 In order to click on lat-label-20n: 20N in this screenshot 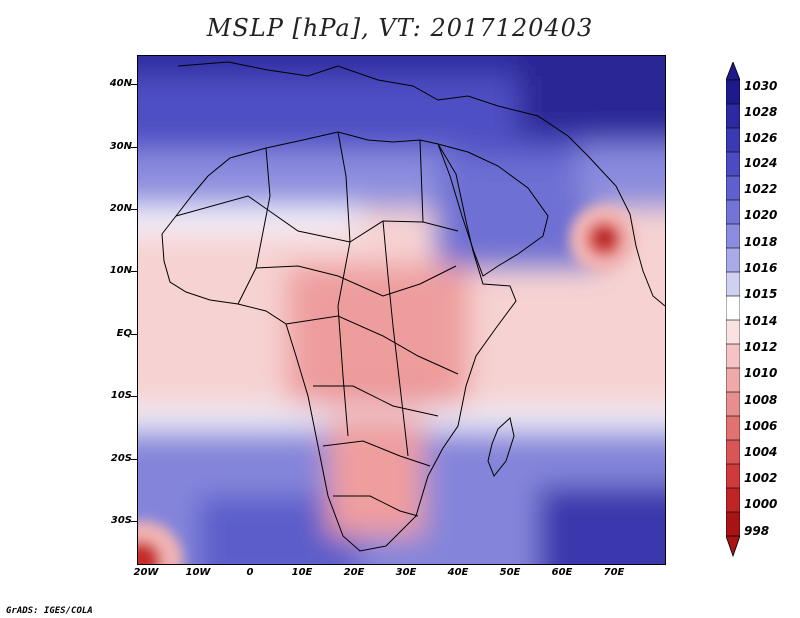, I will do `click(120, 208)`.